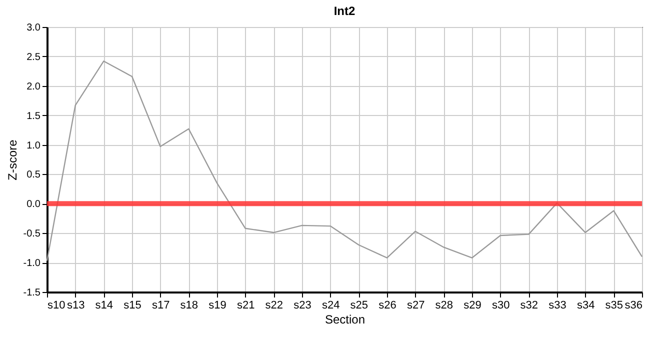  Describe the element at coordinates (104, 306) in the screenshot. I see `x-tick-label: s14` at that location.